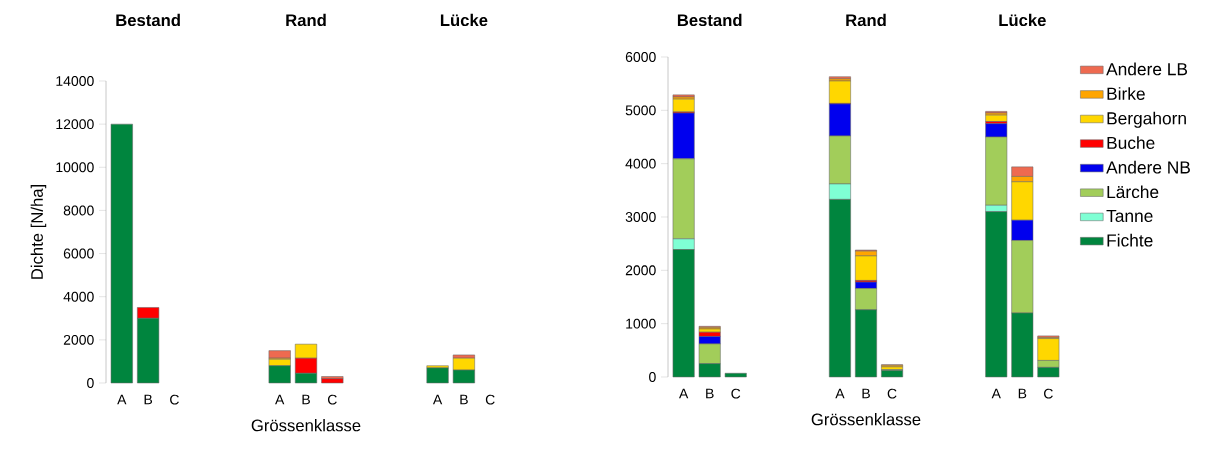 The width and height of the screenshot is (1214, 459). What do you see at coordinates (1133, 192) in the screenshot?
I see `legend-label: Lärche` at bounding box center [1133, 192].